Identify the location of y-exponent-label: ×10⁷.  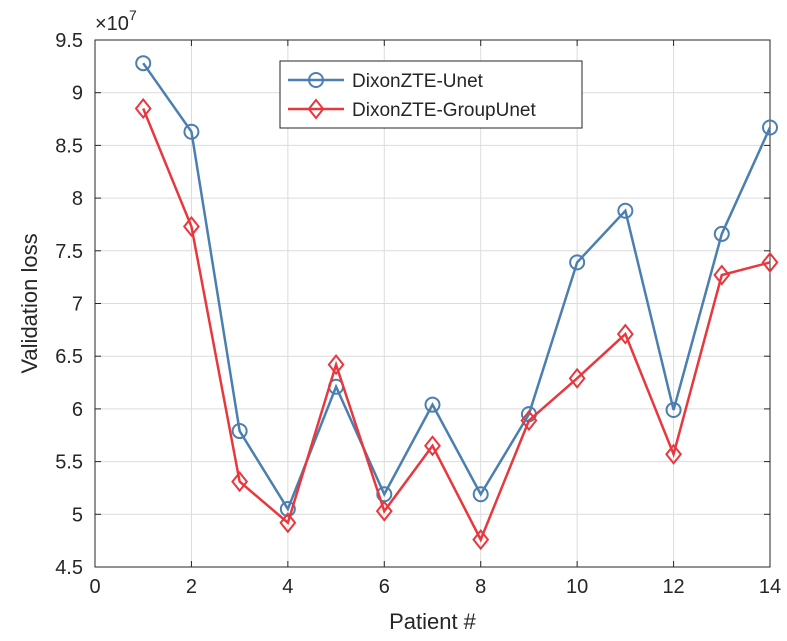
(116, 21).